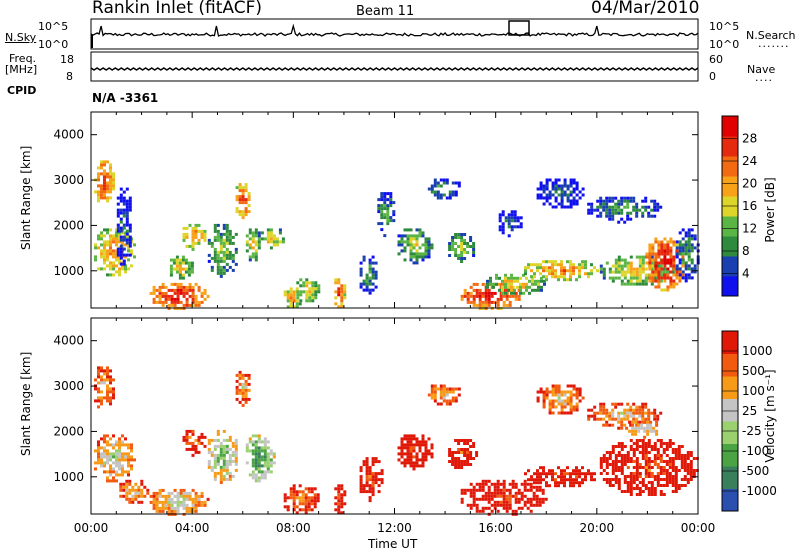 The image size is (800, 554). Describe the element at coordinates (724, 44) in the screenshot. I see `noise-right-tick-bottom: 10^0` at that location.